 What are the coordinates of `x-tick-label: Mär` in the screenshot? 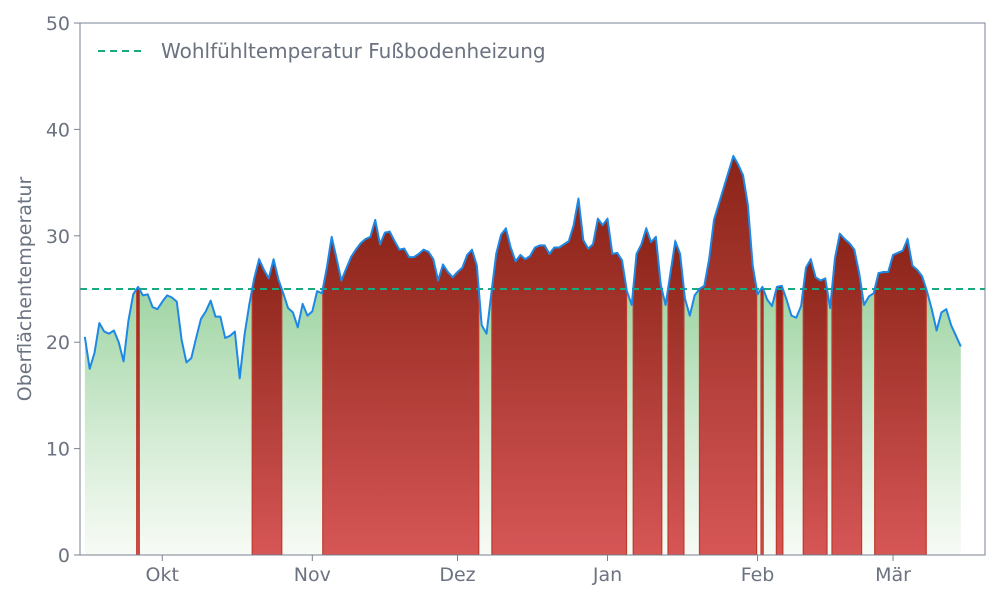 It's located at (893, 575).